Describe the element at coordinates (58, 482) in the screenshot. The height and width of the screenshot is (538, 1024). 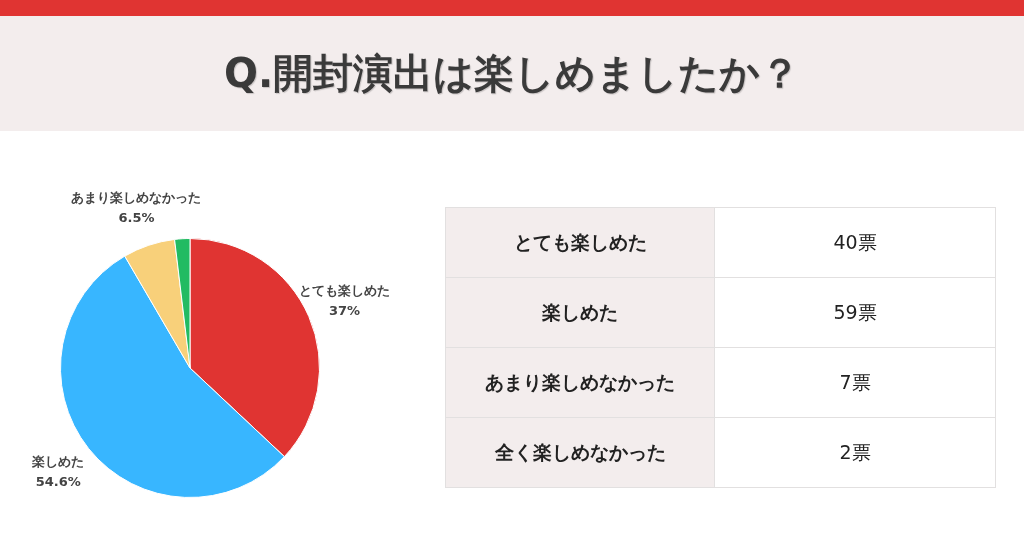
I see `data-label: 54.6%` at that location.